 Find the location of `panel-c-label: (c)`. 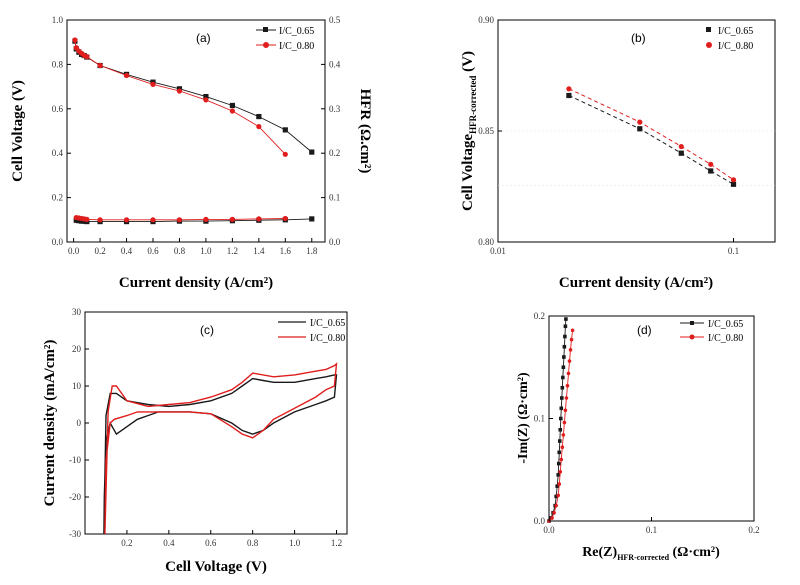

panel-c-label: (c) is located at coordinates (207, 330).